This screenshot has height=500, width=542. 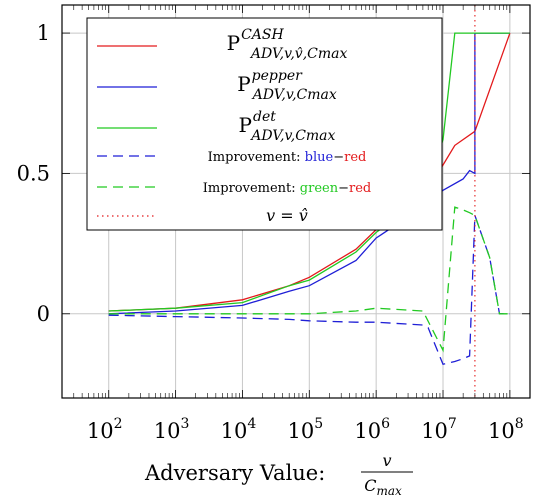 What do you see at coordinates (43, 314) in the screenshot?
I see `y-tick-label: 0` at bounding box center [43, 314].